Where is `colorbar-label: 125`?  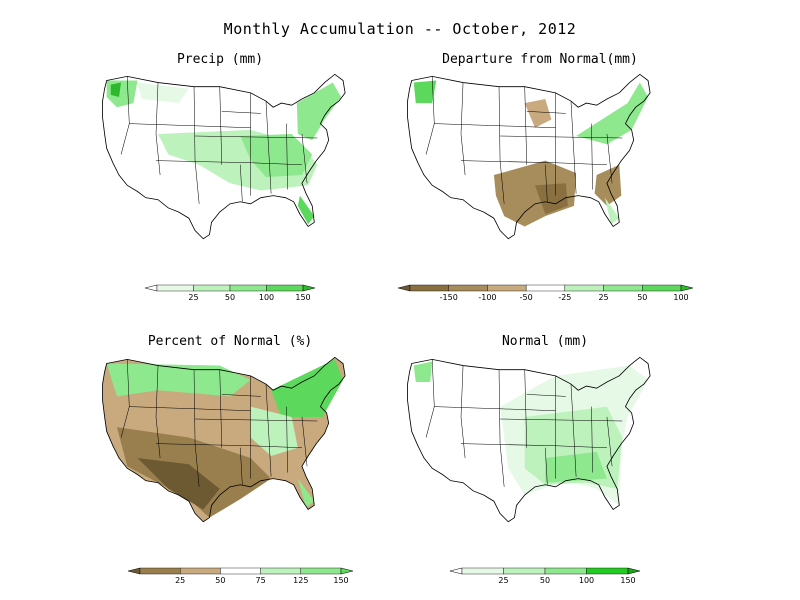 colorbar-label: 125 is located at coordinates (300, 580).